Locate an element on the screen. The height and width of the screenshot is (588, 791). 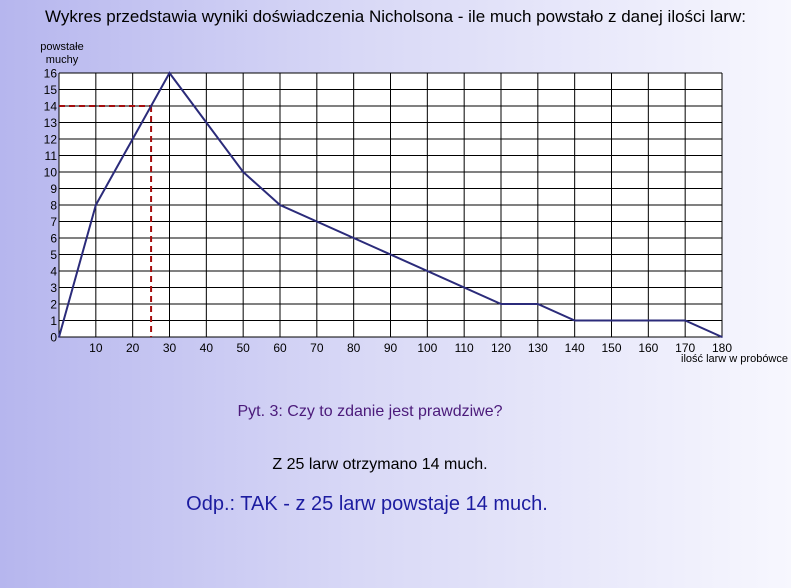
answer-text: Odp.: TAK - z 25 larw powstaje 14 much. is located at coordinates (367, 504).